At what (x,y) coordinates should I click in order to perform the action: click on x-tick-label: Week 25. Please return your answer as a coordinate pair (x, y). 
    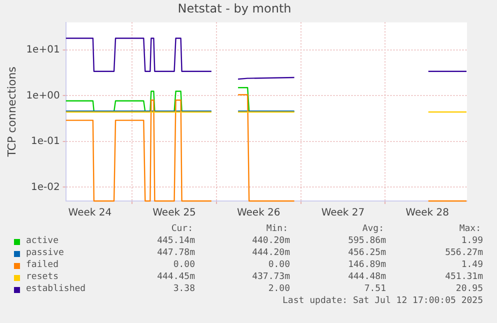
    Looking at the image, I should click on (174, 213).